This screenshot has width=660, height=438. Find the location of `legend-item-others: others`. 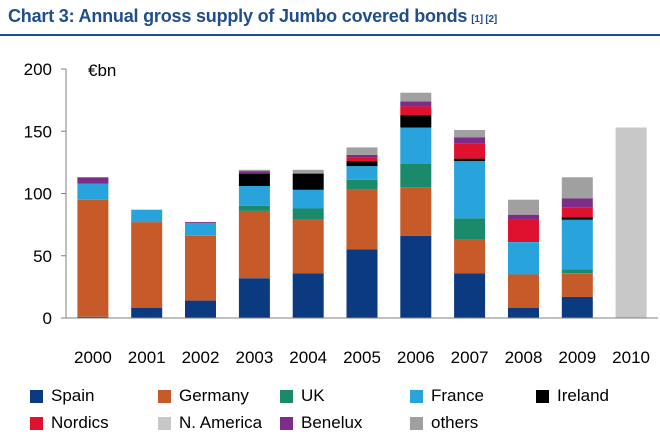

legend-item-others: others is located at coordinates (444, 423).